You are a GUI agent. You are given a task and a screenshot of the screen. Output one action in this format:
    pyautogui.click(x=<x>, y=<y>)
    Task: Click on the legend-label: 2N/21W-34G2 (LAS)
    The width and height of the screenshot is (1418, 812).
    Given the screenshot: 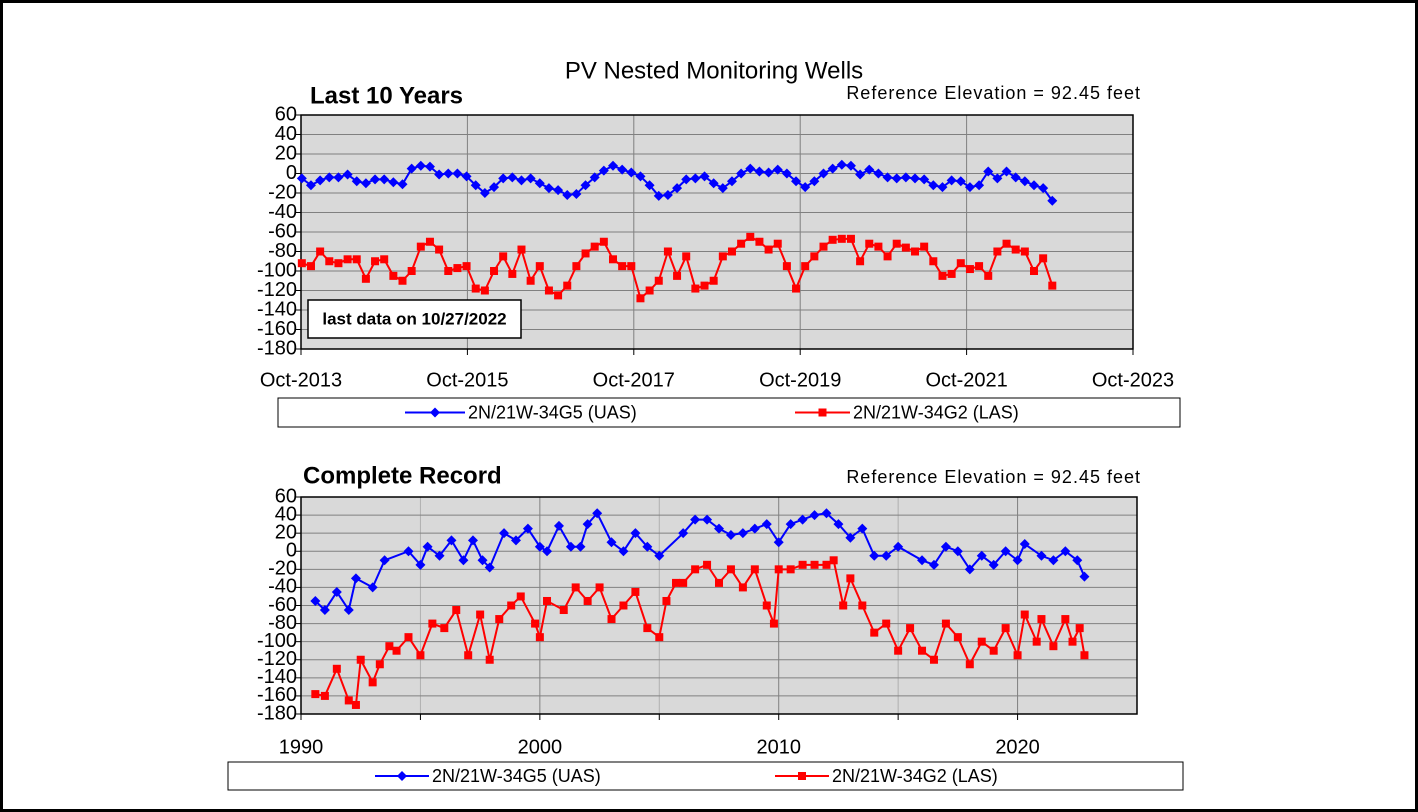 What is the action you would take?
    pyautogui.click(x=915, y=776)
    